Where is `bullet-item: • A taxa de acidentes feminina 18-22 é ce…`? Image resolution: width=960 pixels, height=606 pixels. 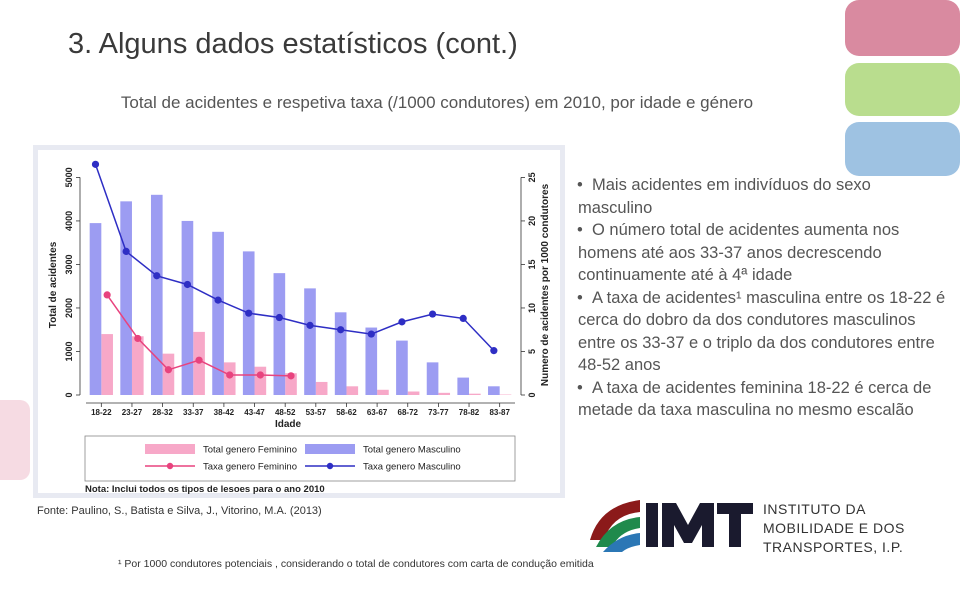
bullet-item: • A taxa de acidentes feminina 18-22 é ce… is located at coordinates (762, 399).